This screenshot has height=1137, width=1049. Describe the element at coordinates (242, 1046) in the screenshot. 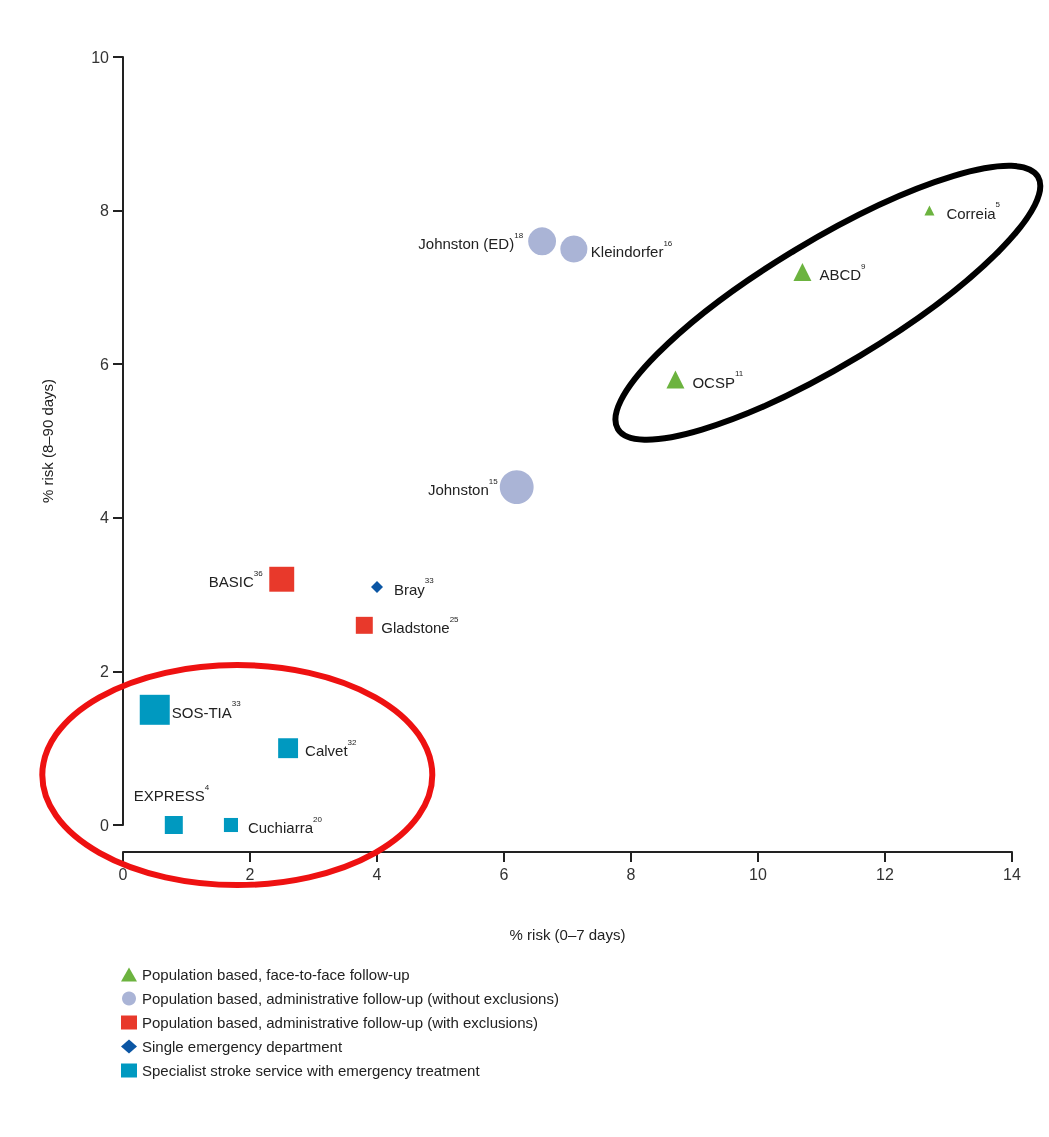

I see `legend-label: Single emergency department` at that location.